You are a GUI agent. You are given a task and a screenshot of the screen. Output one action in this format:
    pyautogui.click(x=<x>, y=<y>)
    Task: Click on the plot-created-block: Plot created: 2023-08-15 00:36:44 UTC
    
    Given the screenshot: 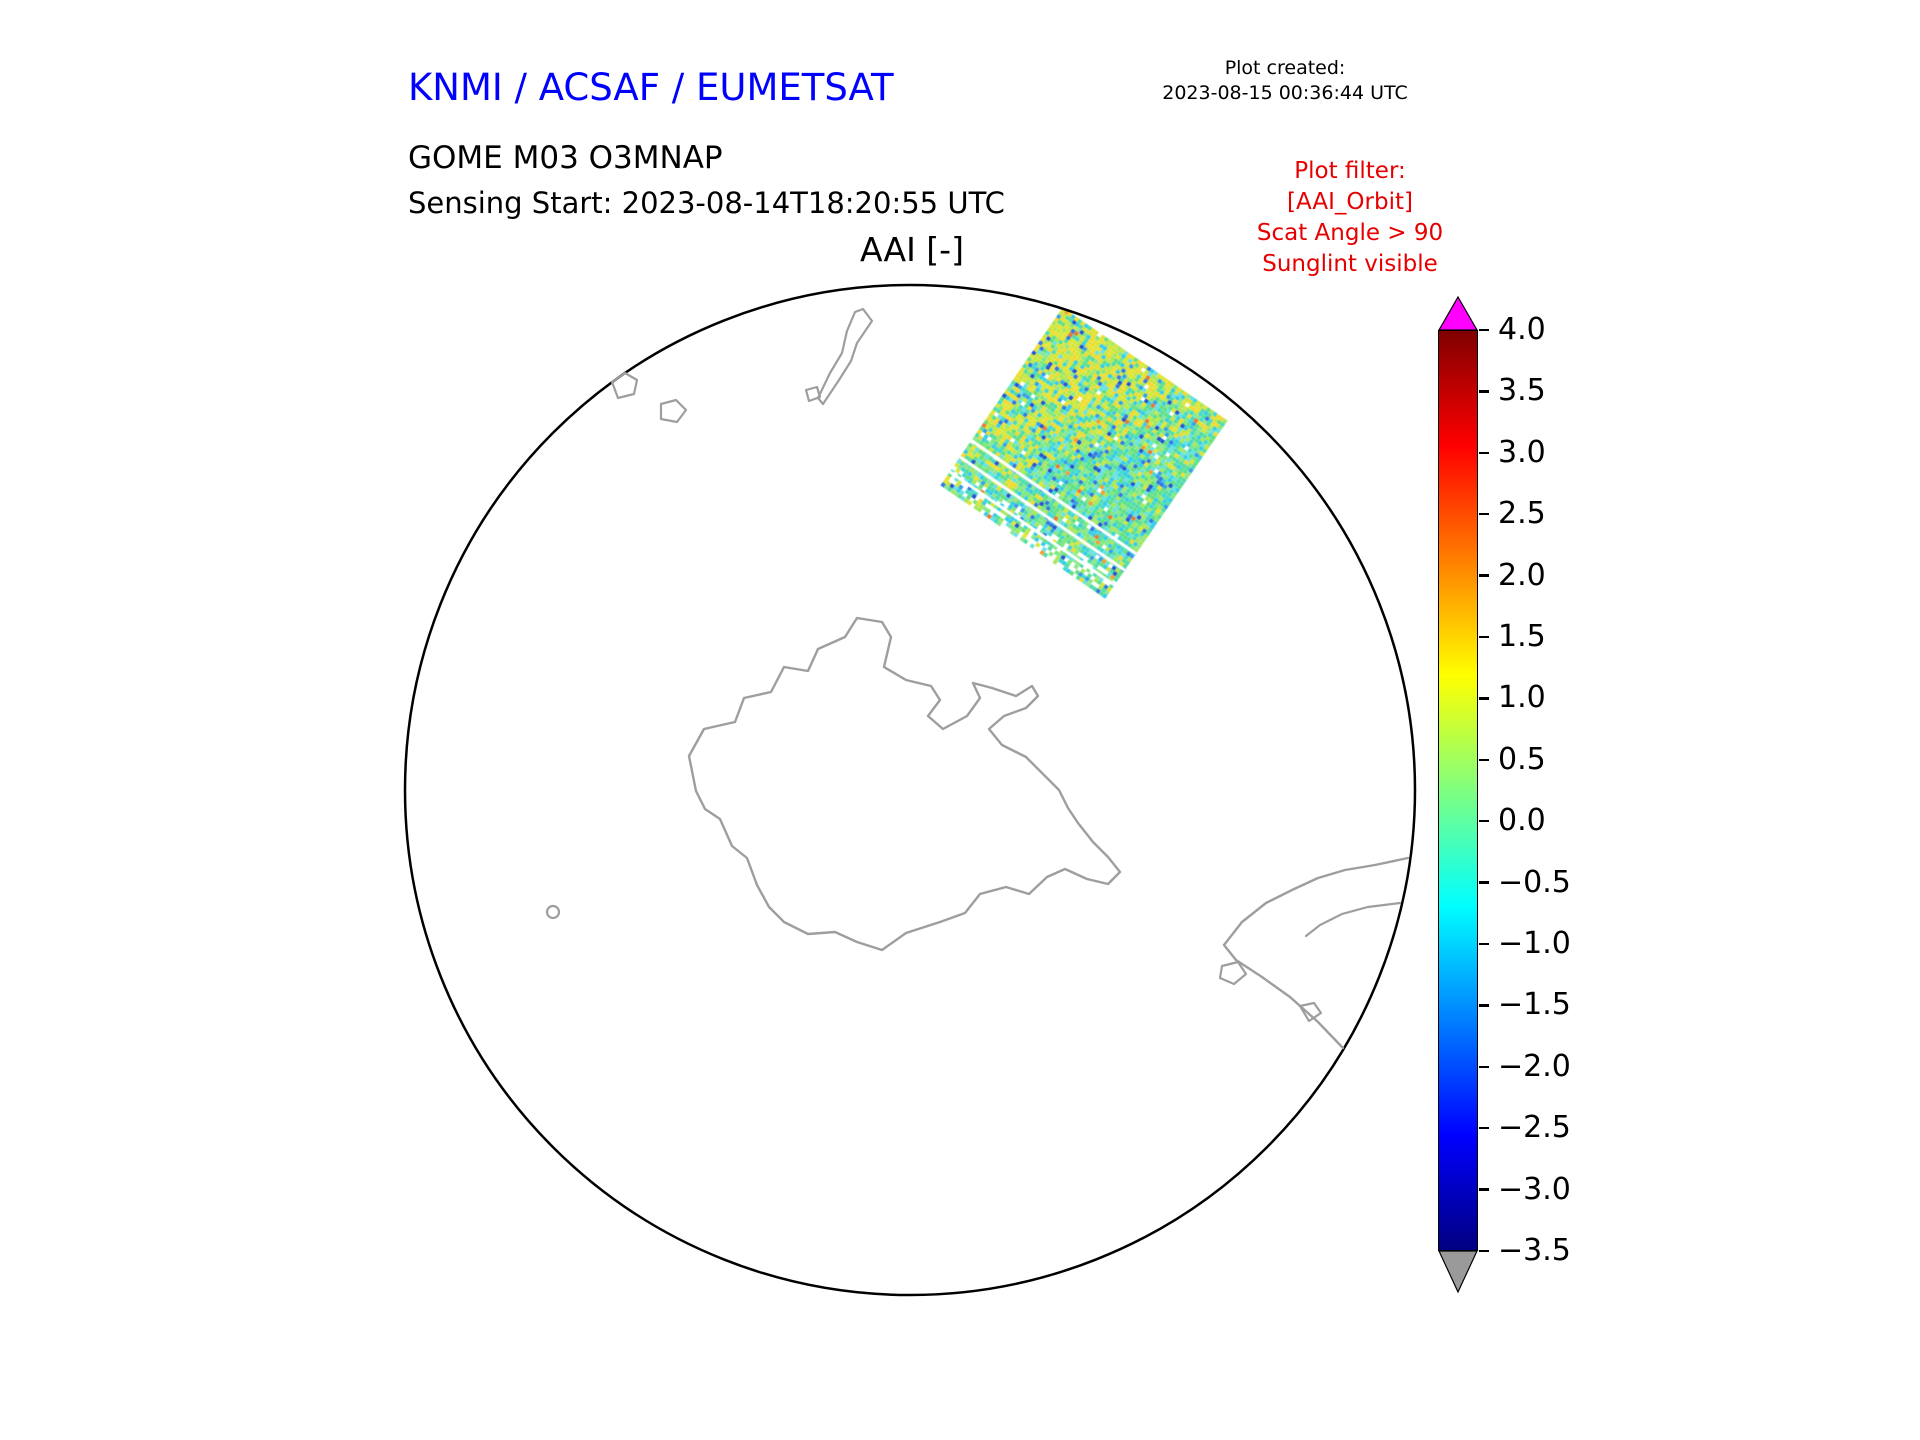 What is the action you would take?
    pyautogui.click(x=1285, y=81)
    